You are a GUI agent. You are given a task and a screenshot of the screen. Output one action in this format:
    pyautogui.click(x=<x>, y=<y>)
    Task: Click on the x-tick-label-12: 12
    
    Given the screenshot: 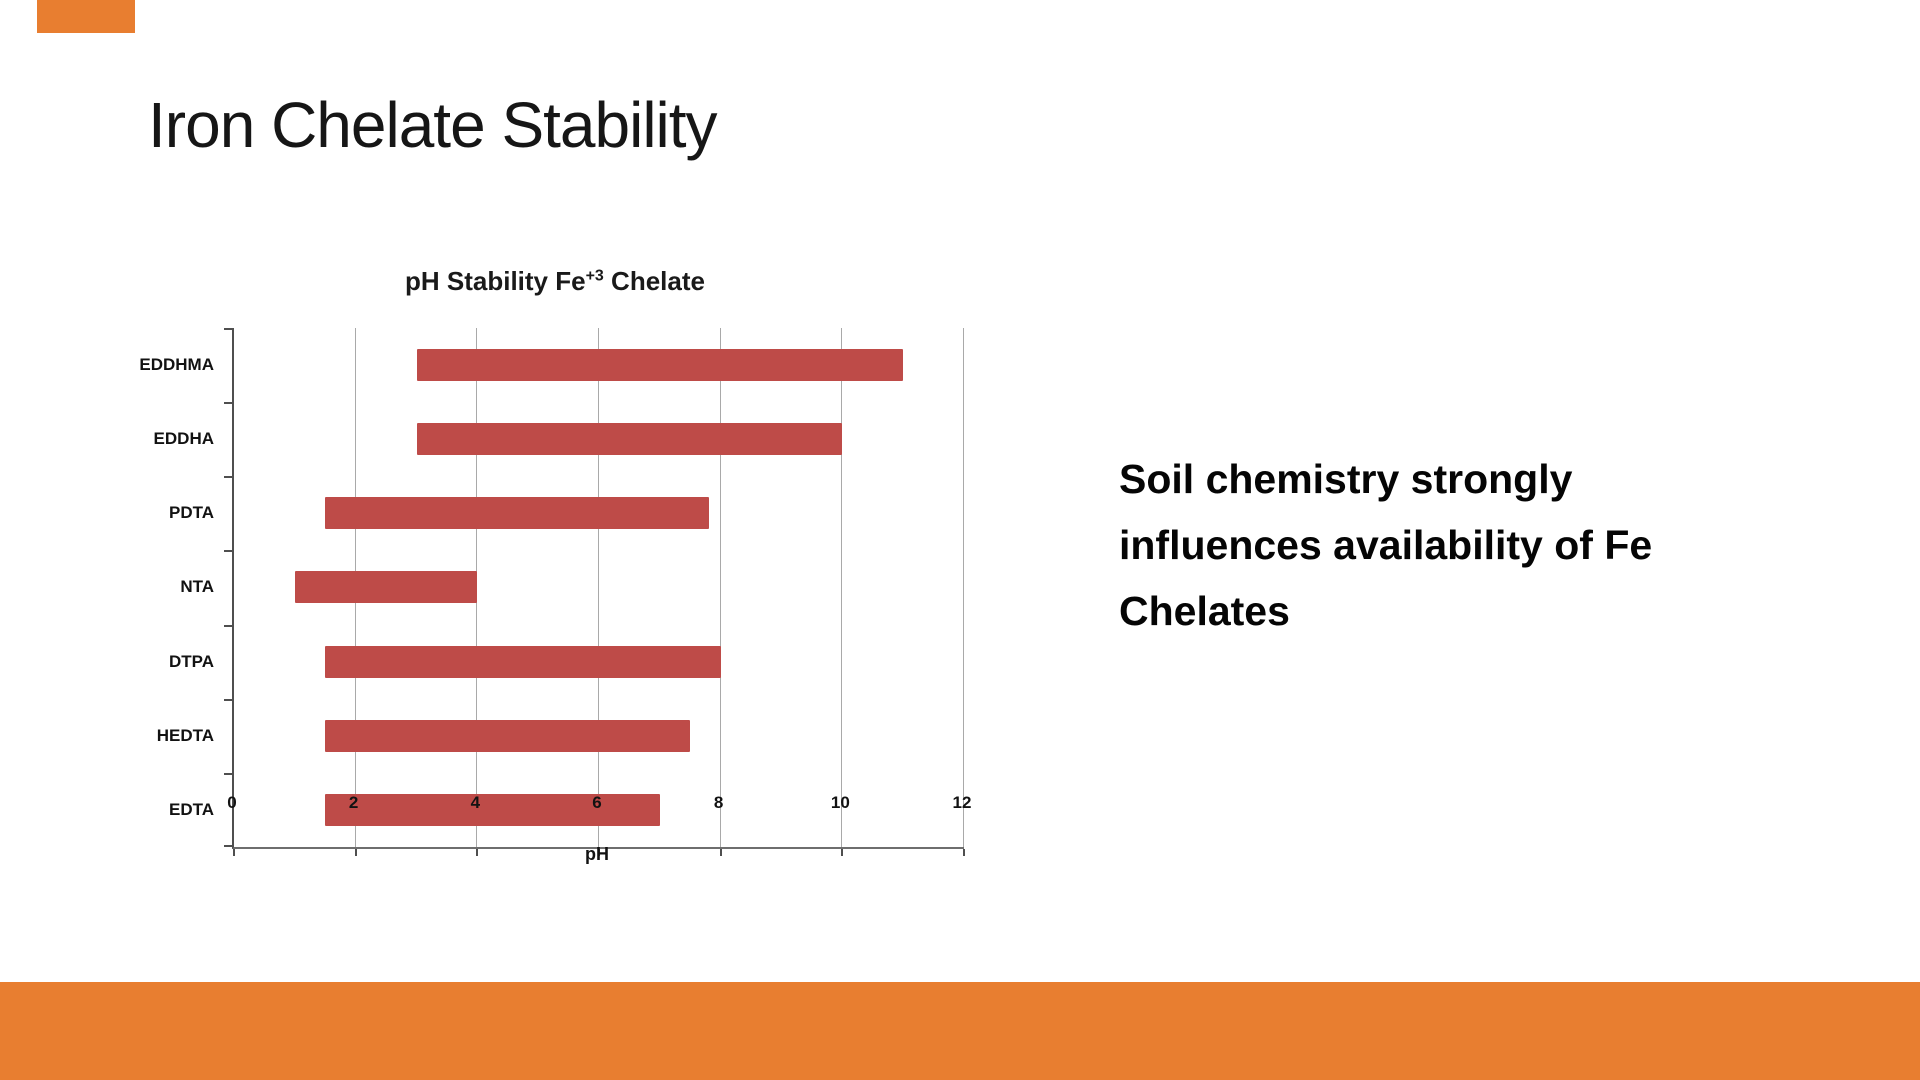 What is the action you would take?
    pyautogui.click(x=962, y=802)
    